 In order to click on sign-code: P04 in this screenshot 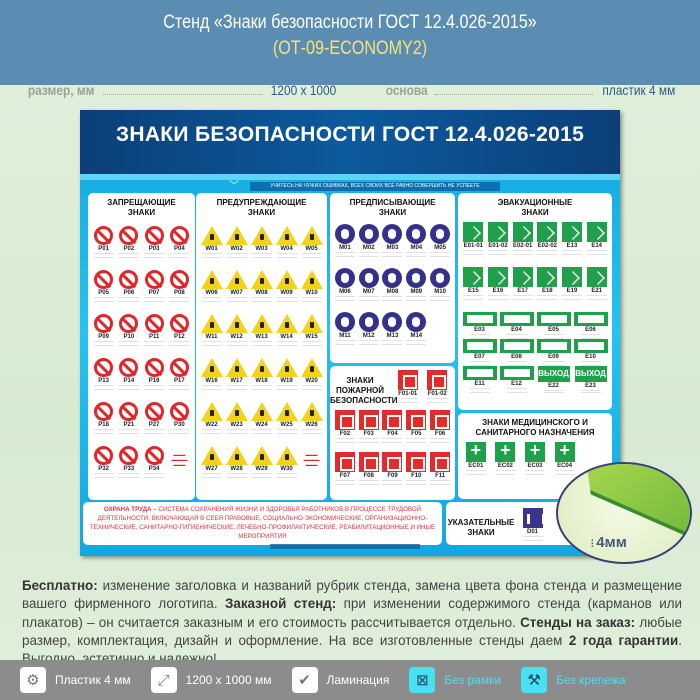, I will do `click(179, 249)`.